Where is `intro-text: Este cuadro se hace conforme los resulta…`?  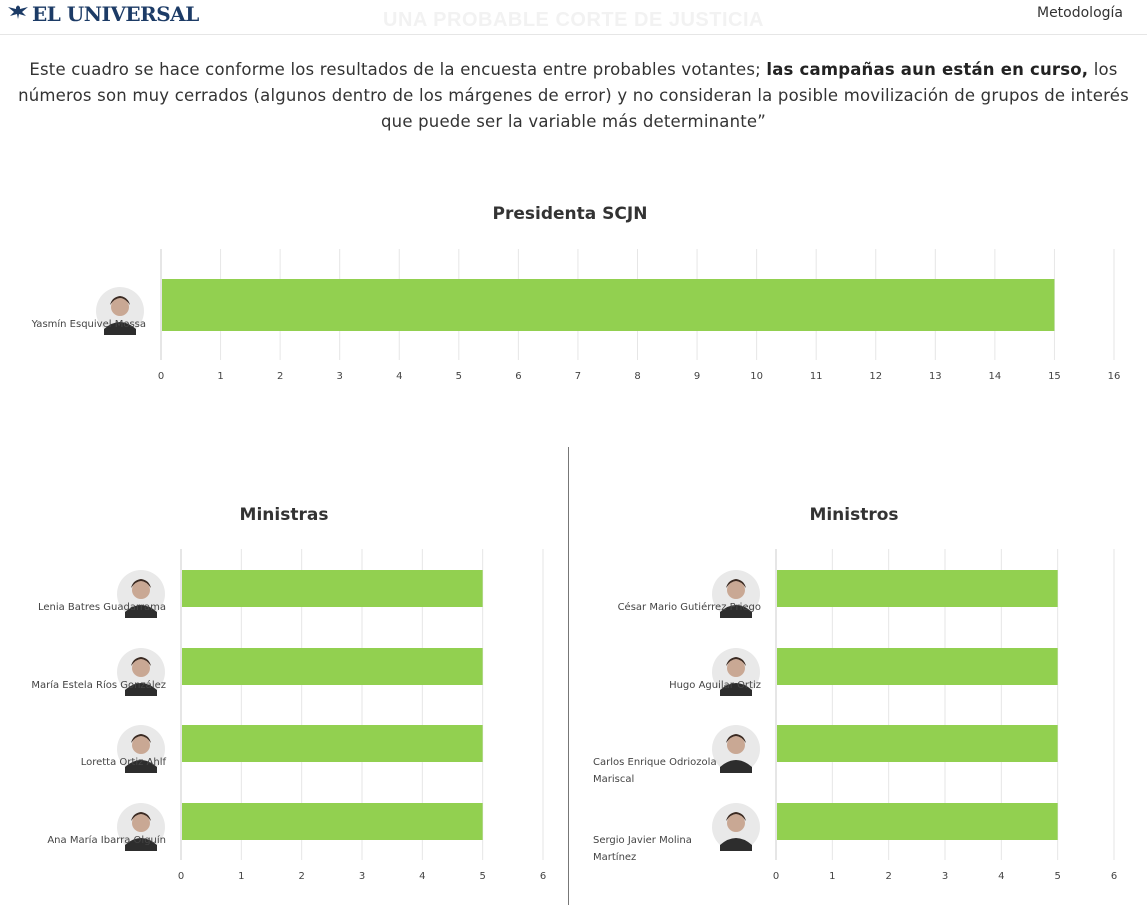
intro-text: Este cuadro se hace conforme los resulta… is located at coordinates (573, 96).